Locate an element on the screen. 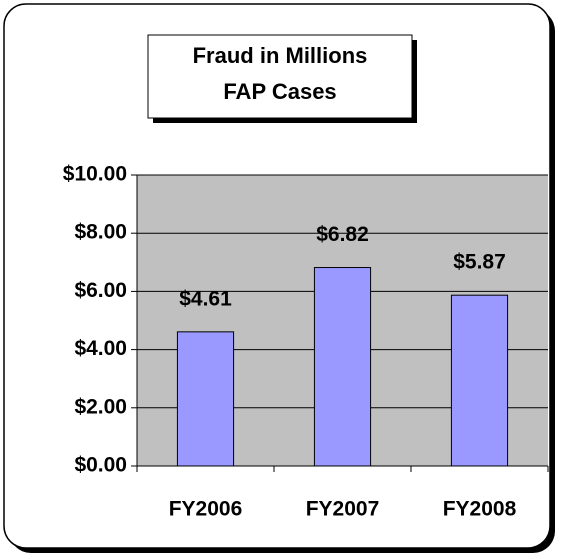 The height and width of the screenshot is (559, 561). value-label: $6.82 is located at coordinates (342, 234).